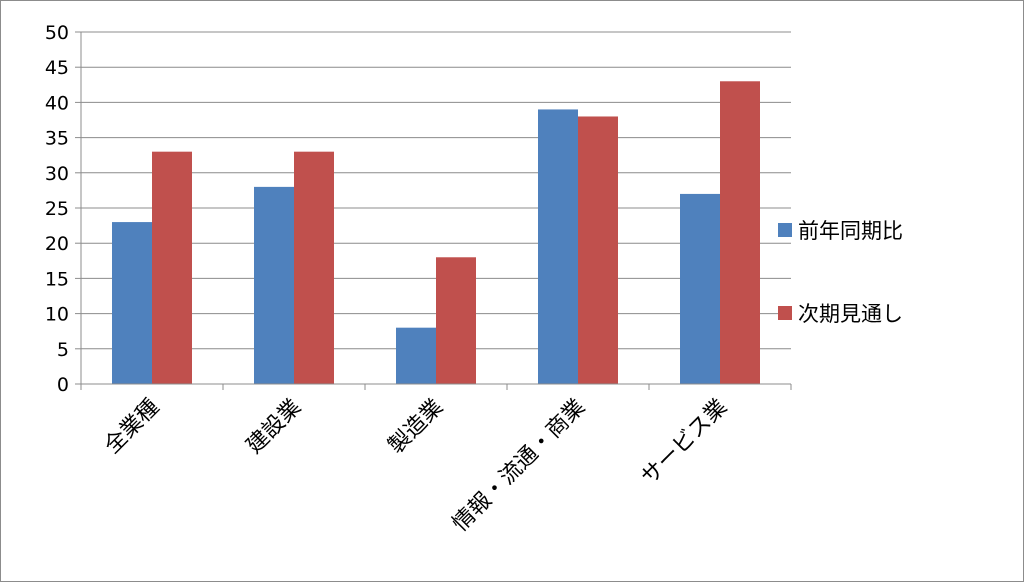 The width and height of the screenshot is (1024, 583). I want to click on y-tick-label: 35, so click(57, 139).